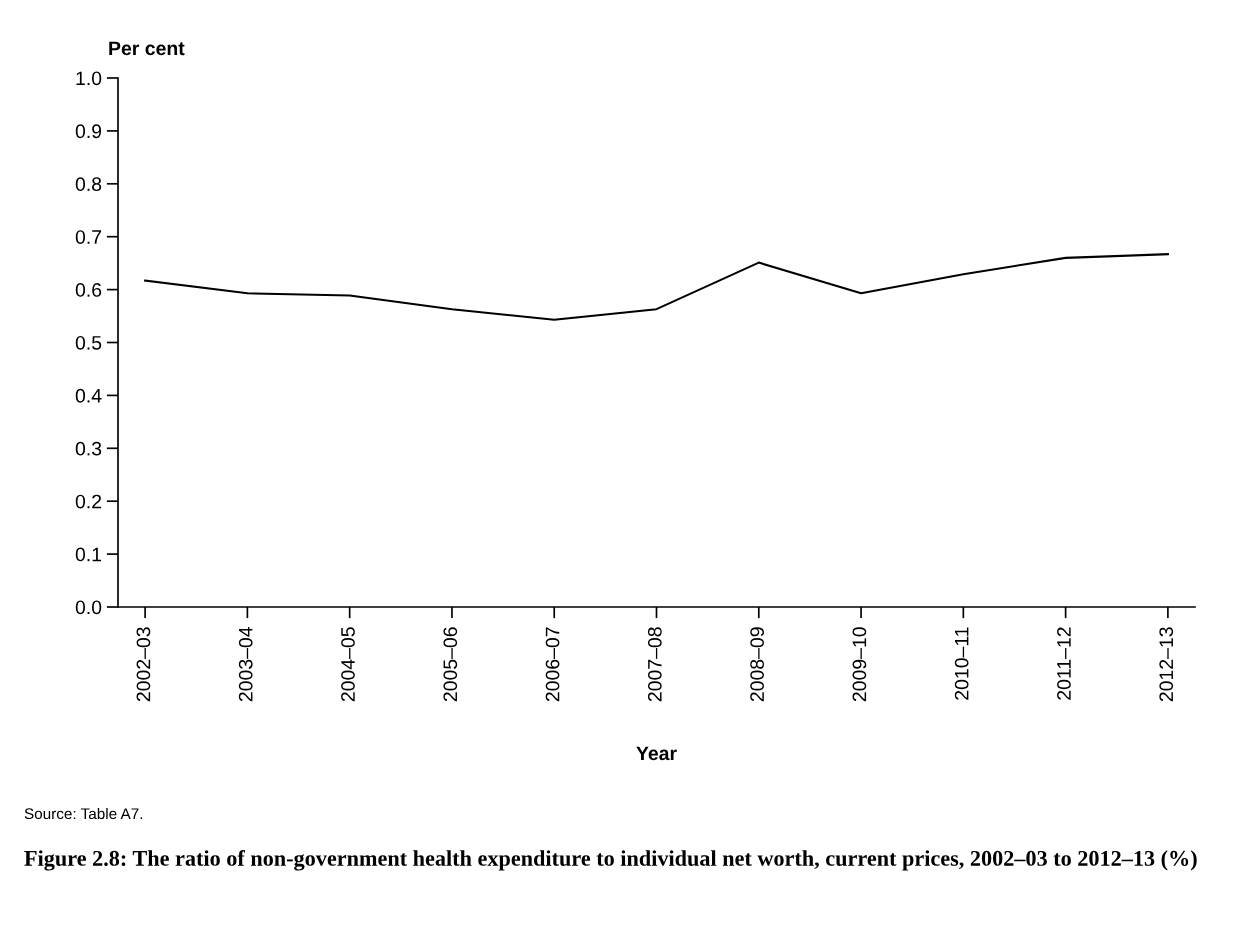 Image resolution: width=1236 pixels, height=938 pixels. I want to click on y-tick-label: 0.6, so click(88, 290).